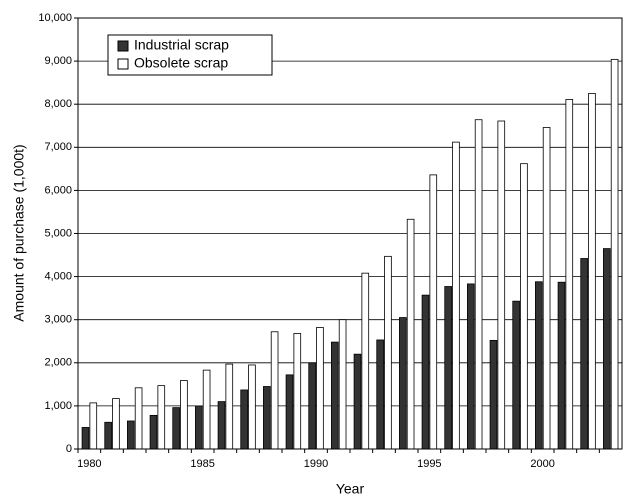  What do you see at coordinates (429, 464) in the screenshot?
I see `x-tick-label: 1995` at bounding box center [429, 464].